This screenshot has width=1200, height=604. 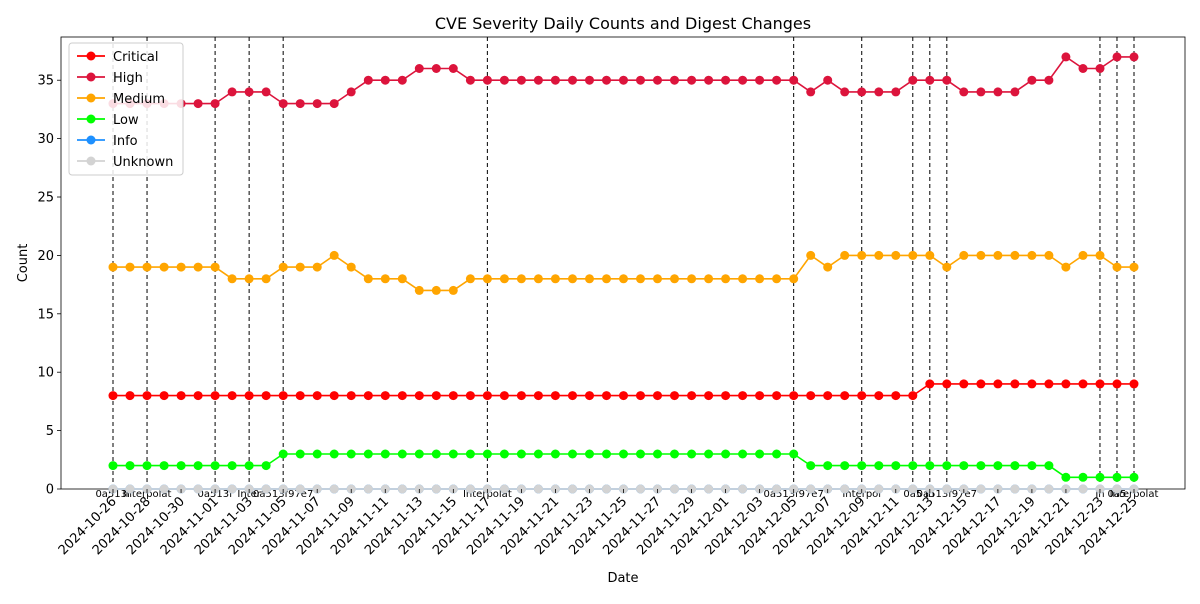 I want to click on legend-label: Medium, so click(x=139, y=99).